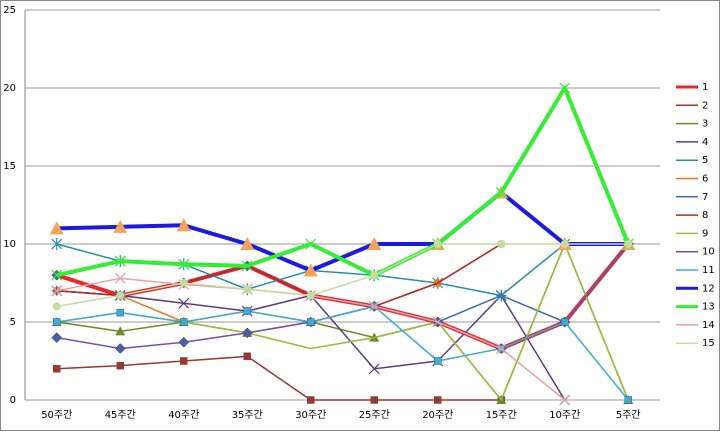 The height and width of the screenshot is (435, 720). I want to click on x-tick-label: 15주간, so click(501, 415).